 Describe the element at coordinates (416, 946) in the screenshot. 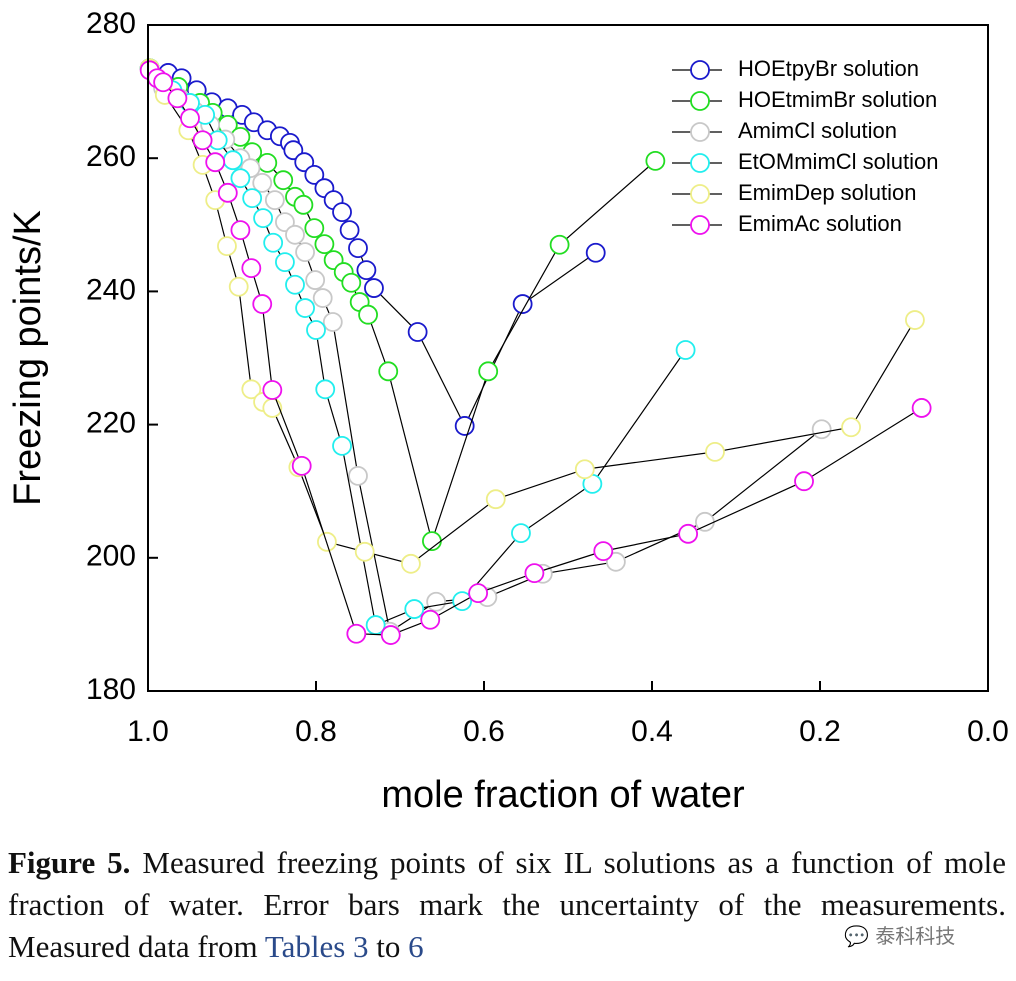

I see `table-link: 6` at that location.